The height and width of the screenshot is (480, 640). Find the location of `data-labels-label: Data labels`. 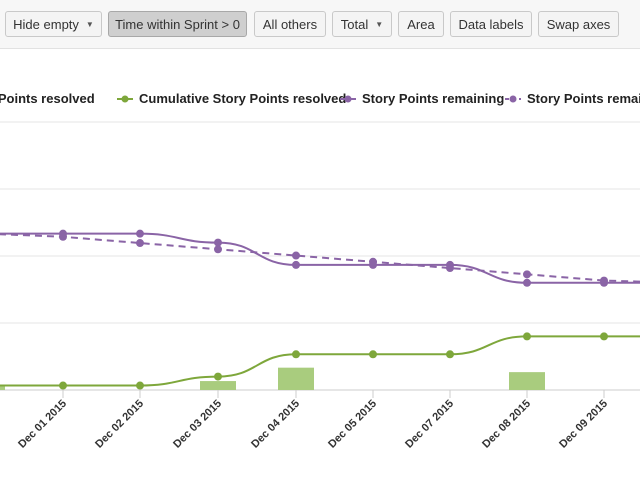

data-labels-label: Data labels is located at coordinates (491, 24).